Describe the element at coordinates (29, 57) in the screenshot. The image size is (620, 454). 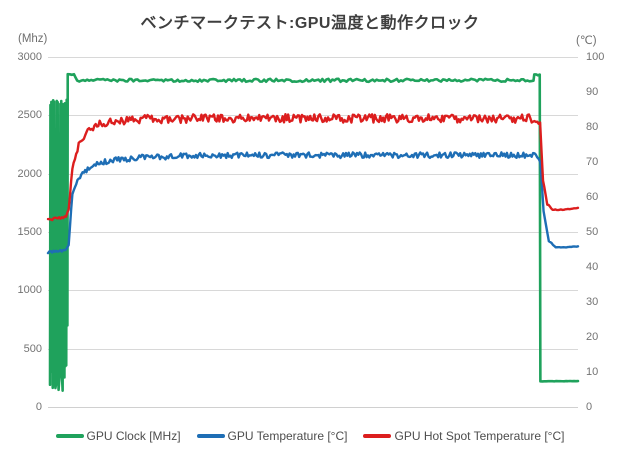
I see `left-tick-3000: 3000` at that location.